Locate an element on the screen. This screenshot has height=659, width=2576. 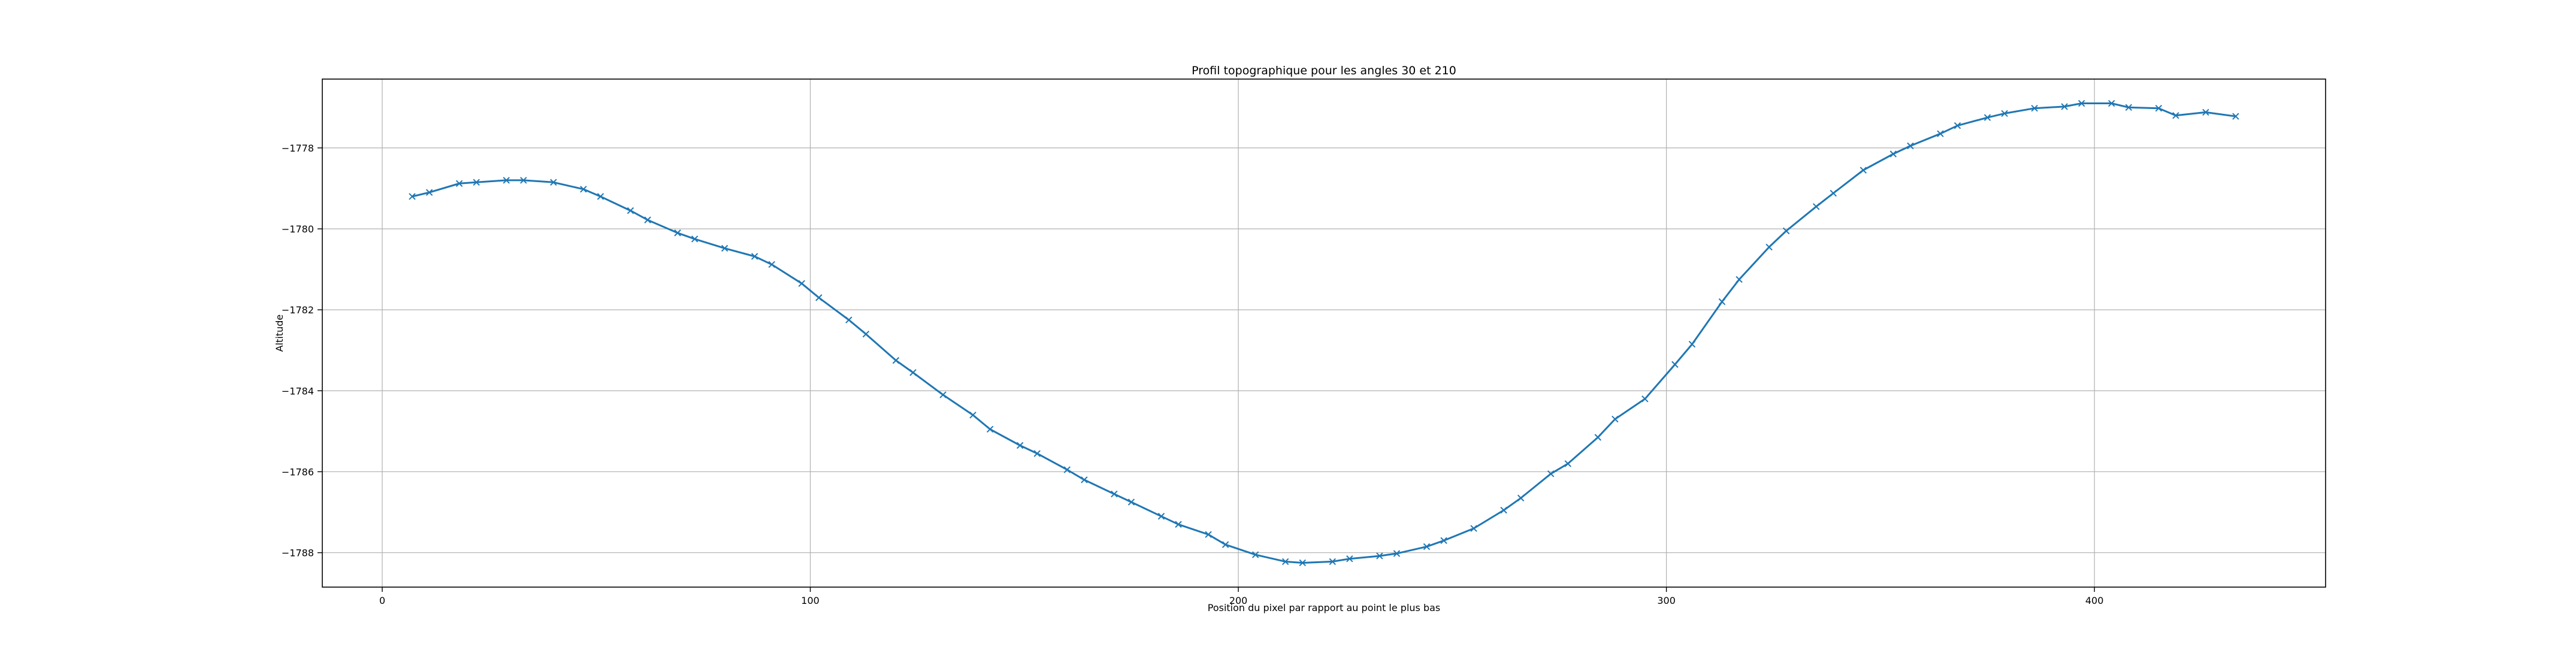
y-tick-label: −1788 is located at coordinates (298, 553).